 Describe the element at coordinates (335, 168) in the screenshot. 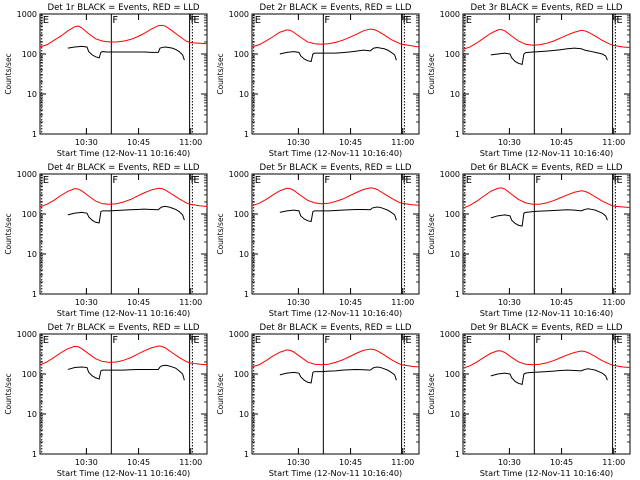

I see `panel-title: Det 5r BLACK = Events, RED = LLD` at that location.